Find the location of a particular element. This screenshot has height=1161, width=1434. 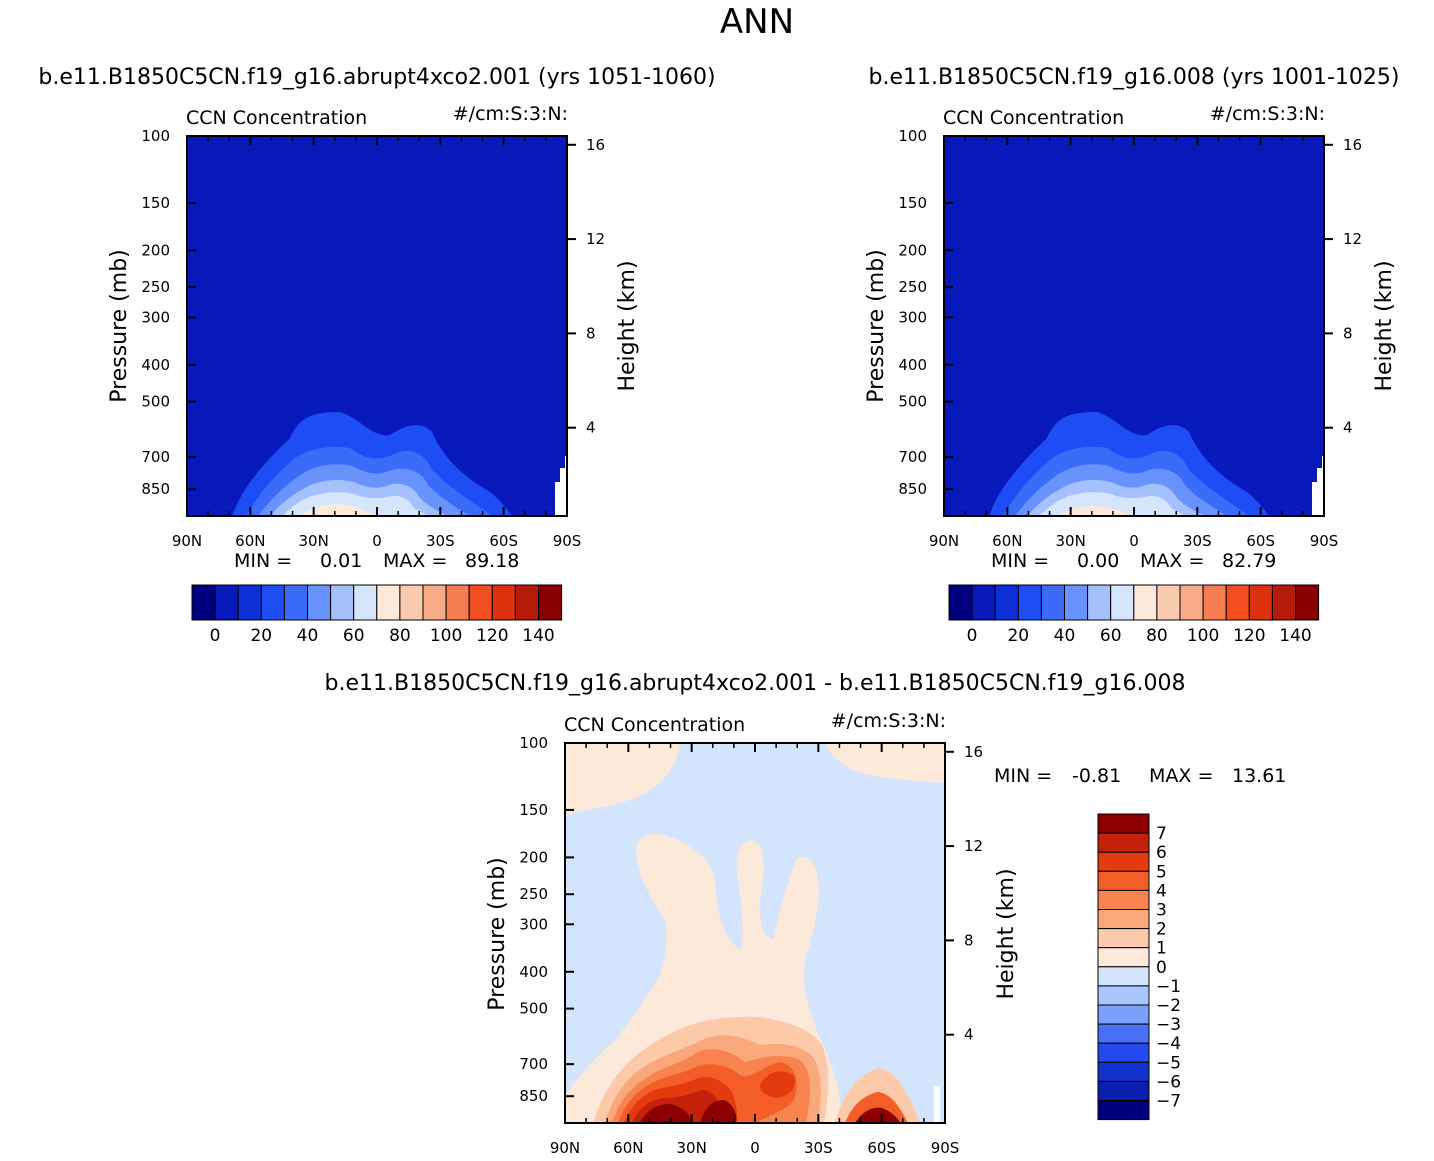

colorbar-label: −1 is located at coordinates (1168, 987).